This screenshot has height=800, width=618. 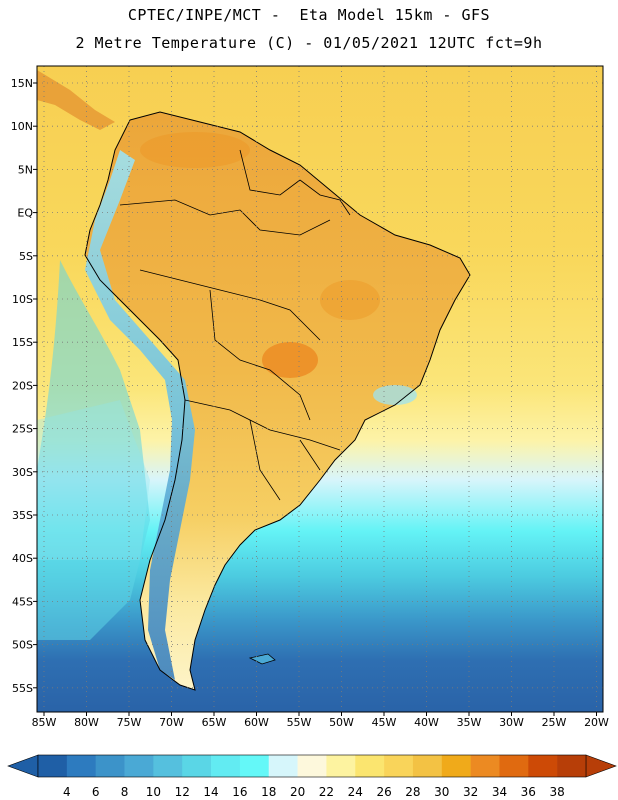 I want to click on cool-patch-se-brazil, so click(x=395, y=395).